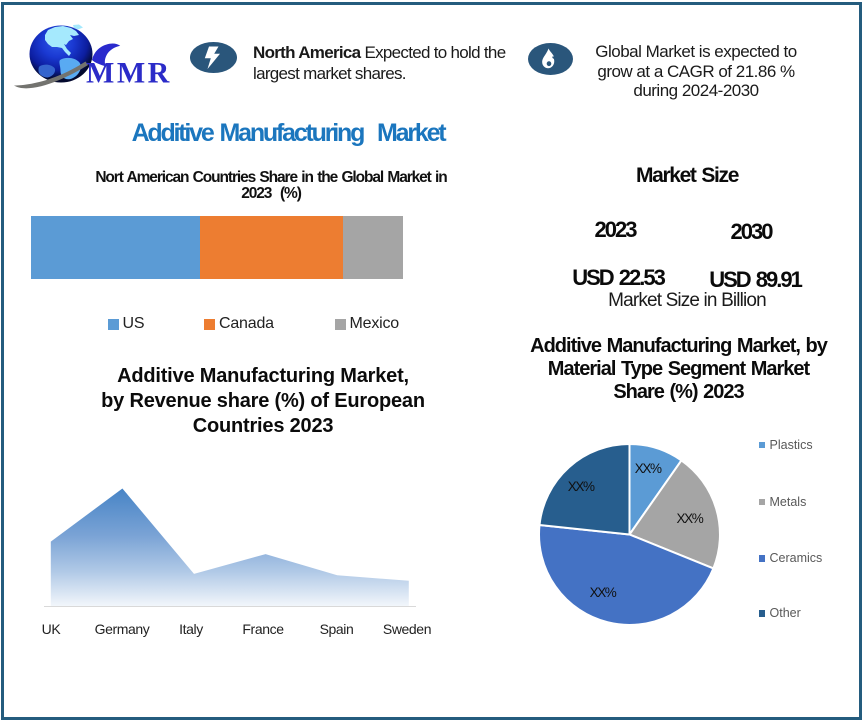  I want to click on svg-text: MMR, so click(129, 73).